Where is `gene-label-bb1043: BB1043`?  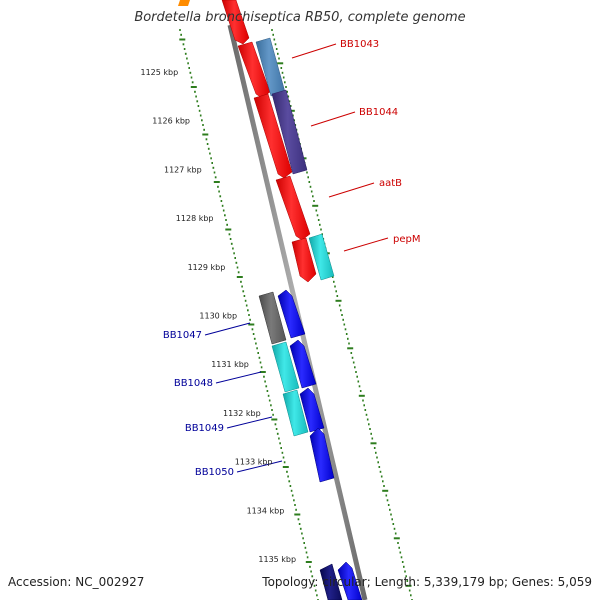 gene-label-bb1043: BB1043 is located at coordinates (359, 44).